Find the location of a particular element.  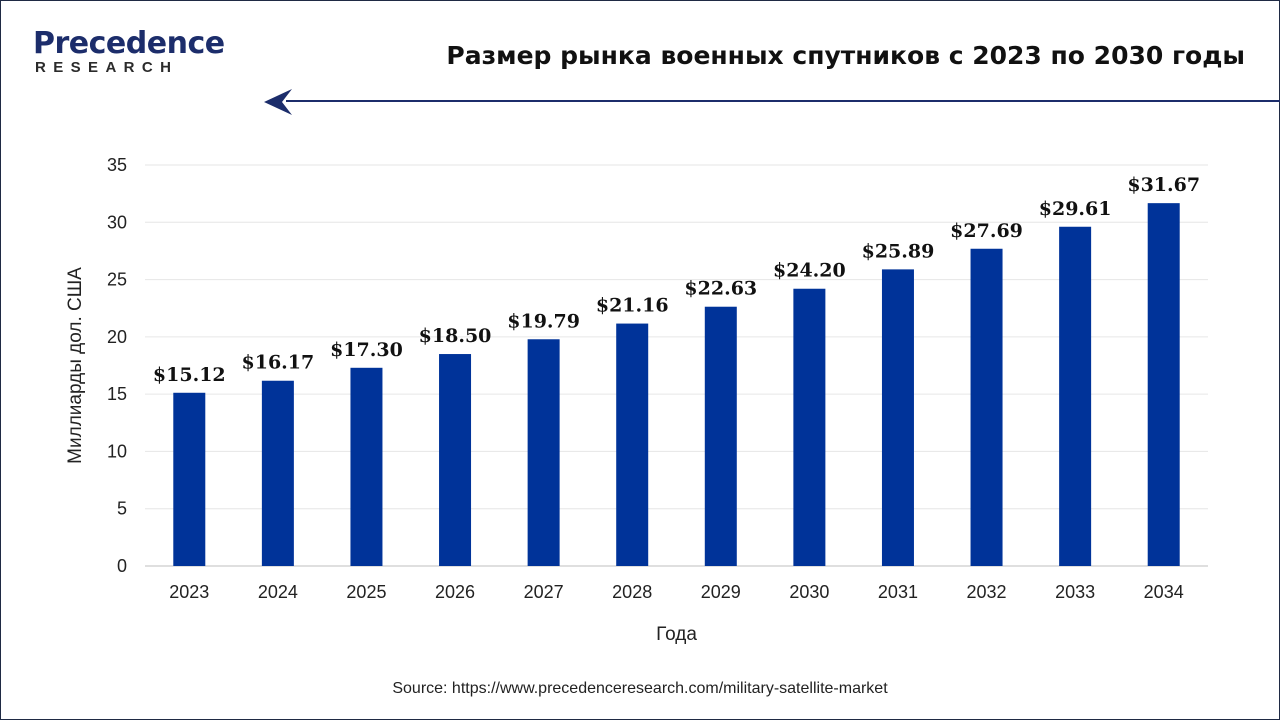

bar-2033 is located at coordinates (1075, 396).